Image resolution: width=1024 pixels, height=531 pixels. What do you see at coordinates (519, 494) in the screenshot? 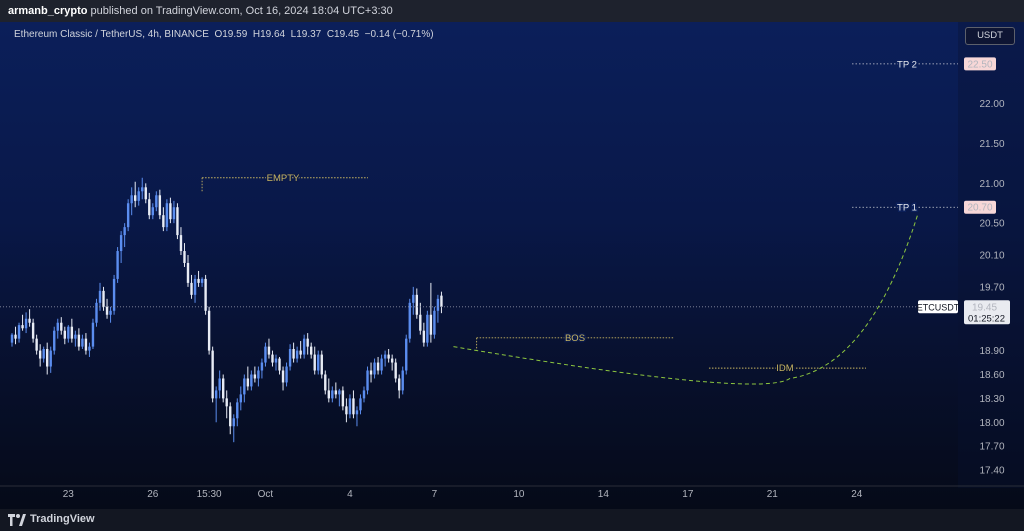
I see `time-tick-label: 10` at bounding box center [519, 494].